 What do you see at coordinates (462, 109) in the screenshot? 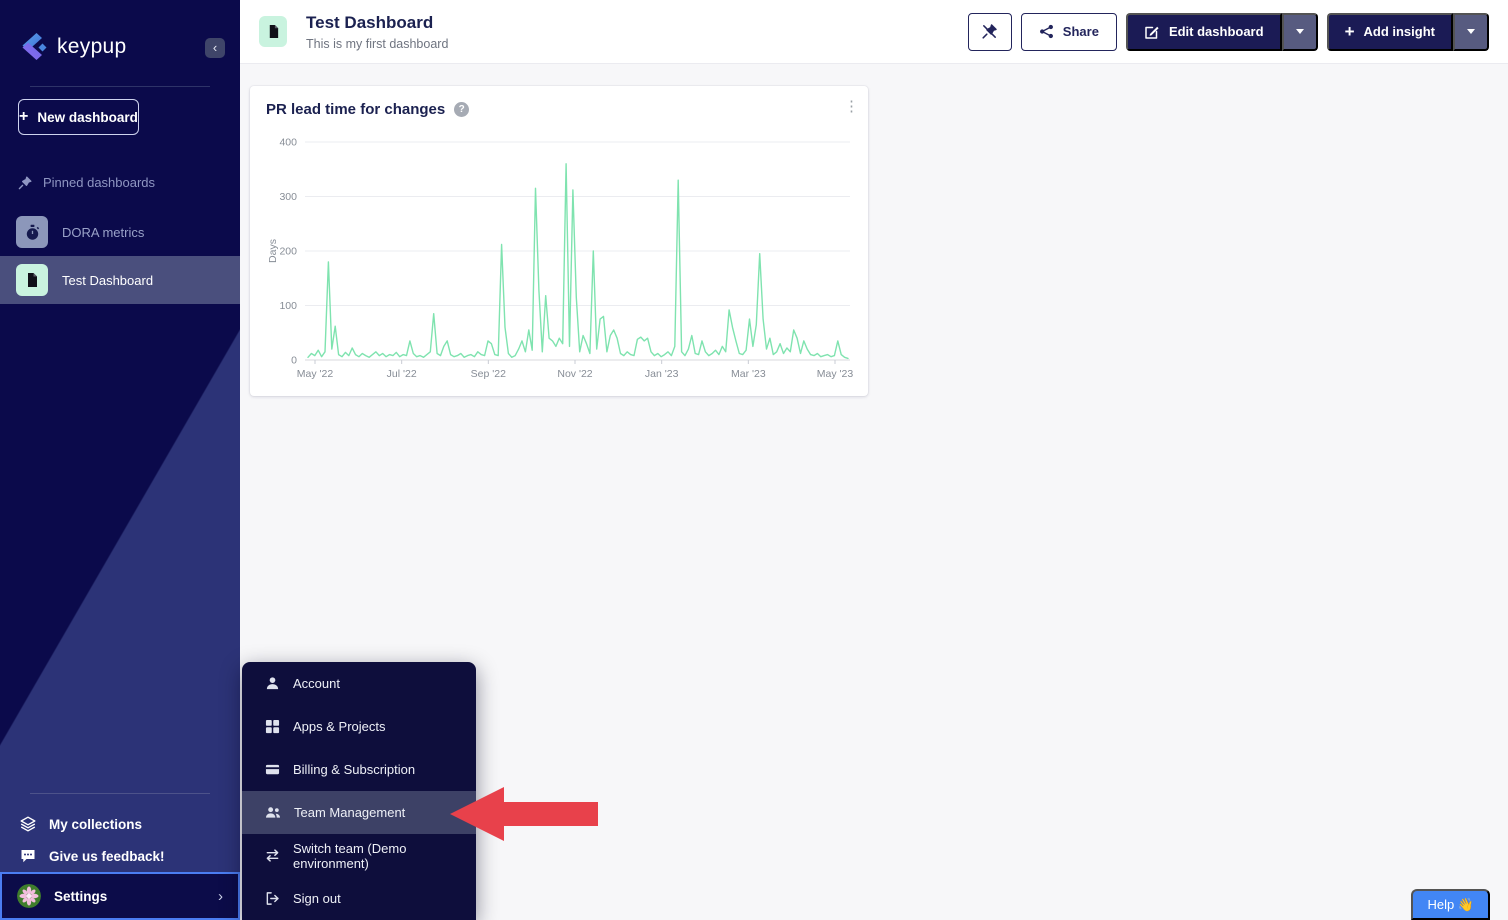
I see `help-icon: ?` at bounding box center [462, 109].